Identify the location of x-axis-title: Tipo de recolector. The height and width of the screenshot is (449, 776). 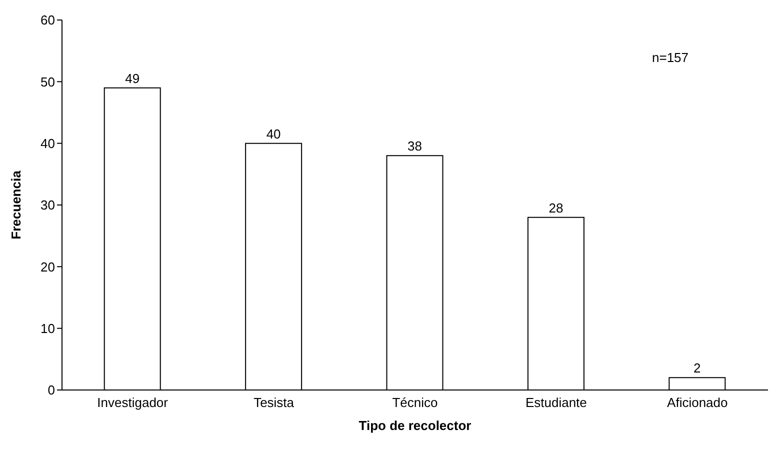
(415, 425).